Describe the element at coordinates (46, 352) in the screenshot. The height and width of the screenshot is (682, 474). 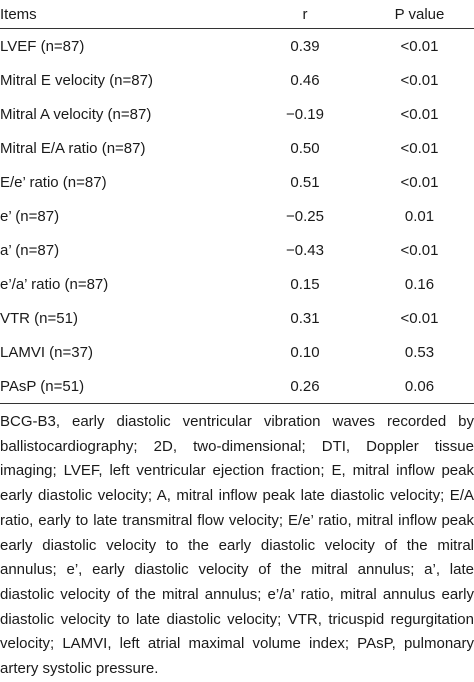
I see `table-cell: LAMVI (n=37)` at that location.